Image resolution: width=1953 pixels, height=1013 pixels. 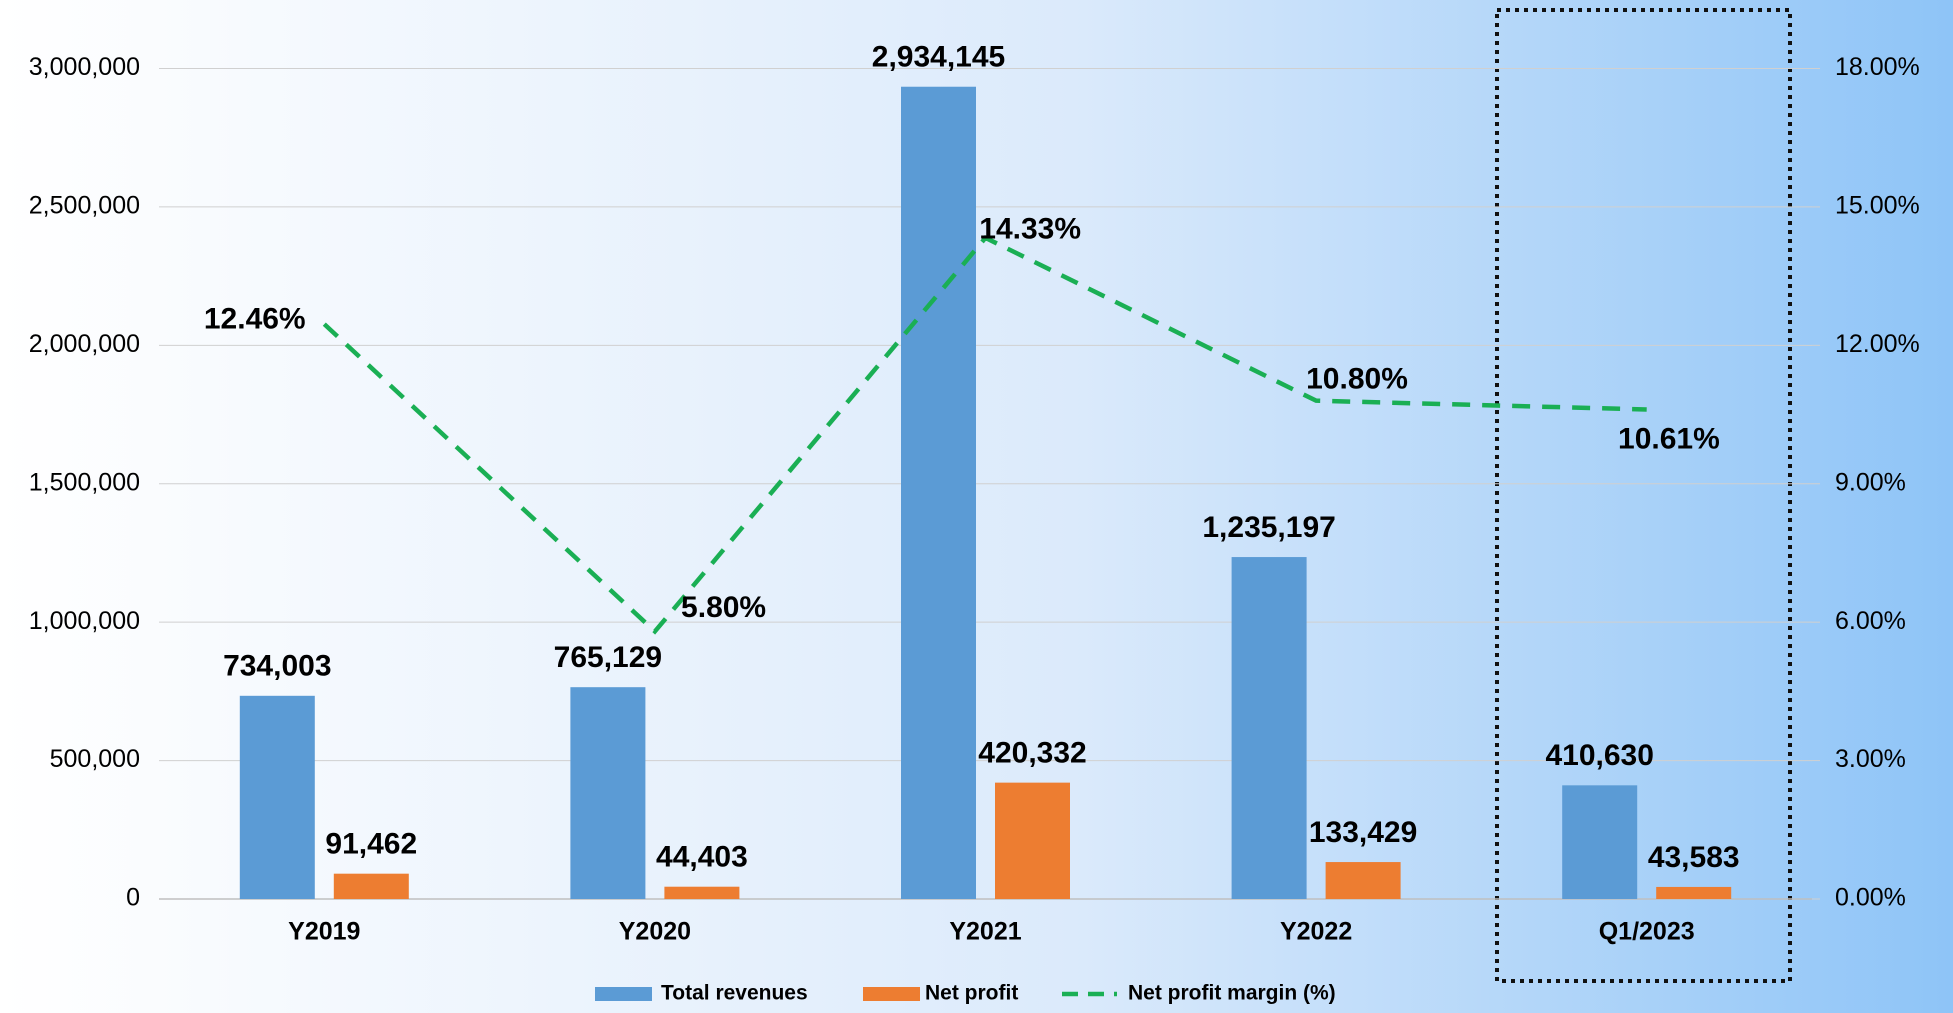 What do you see at coordinates (84, 206) in the screenshot?
I see `y-tick-label: 2,500,000` at bounding box center [84, 206].